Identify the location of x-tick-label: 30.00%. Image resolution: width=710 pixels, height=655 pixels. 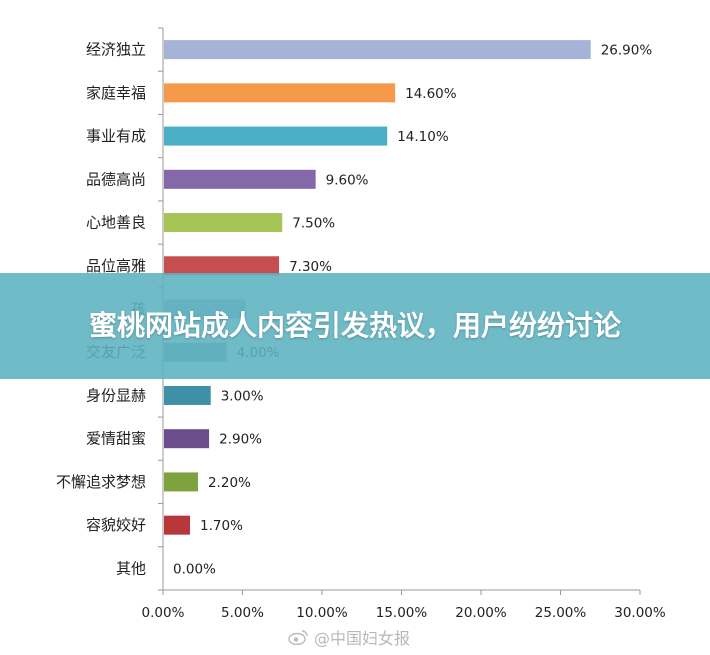
(640, 613).